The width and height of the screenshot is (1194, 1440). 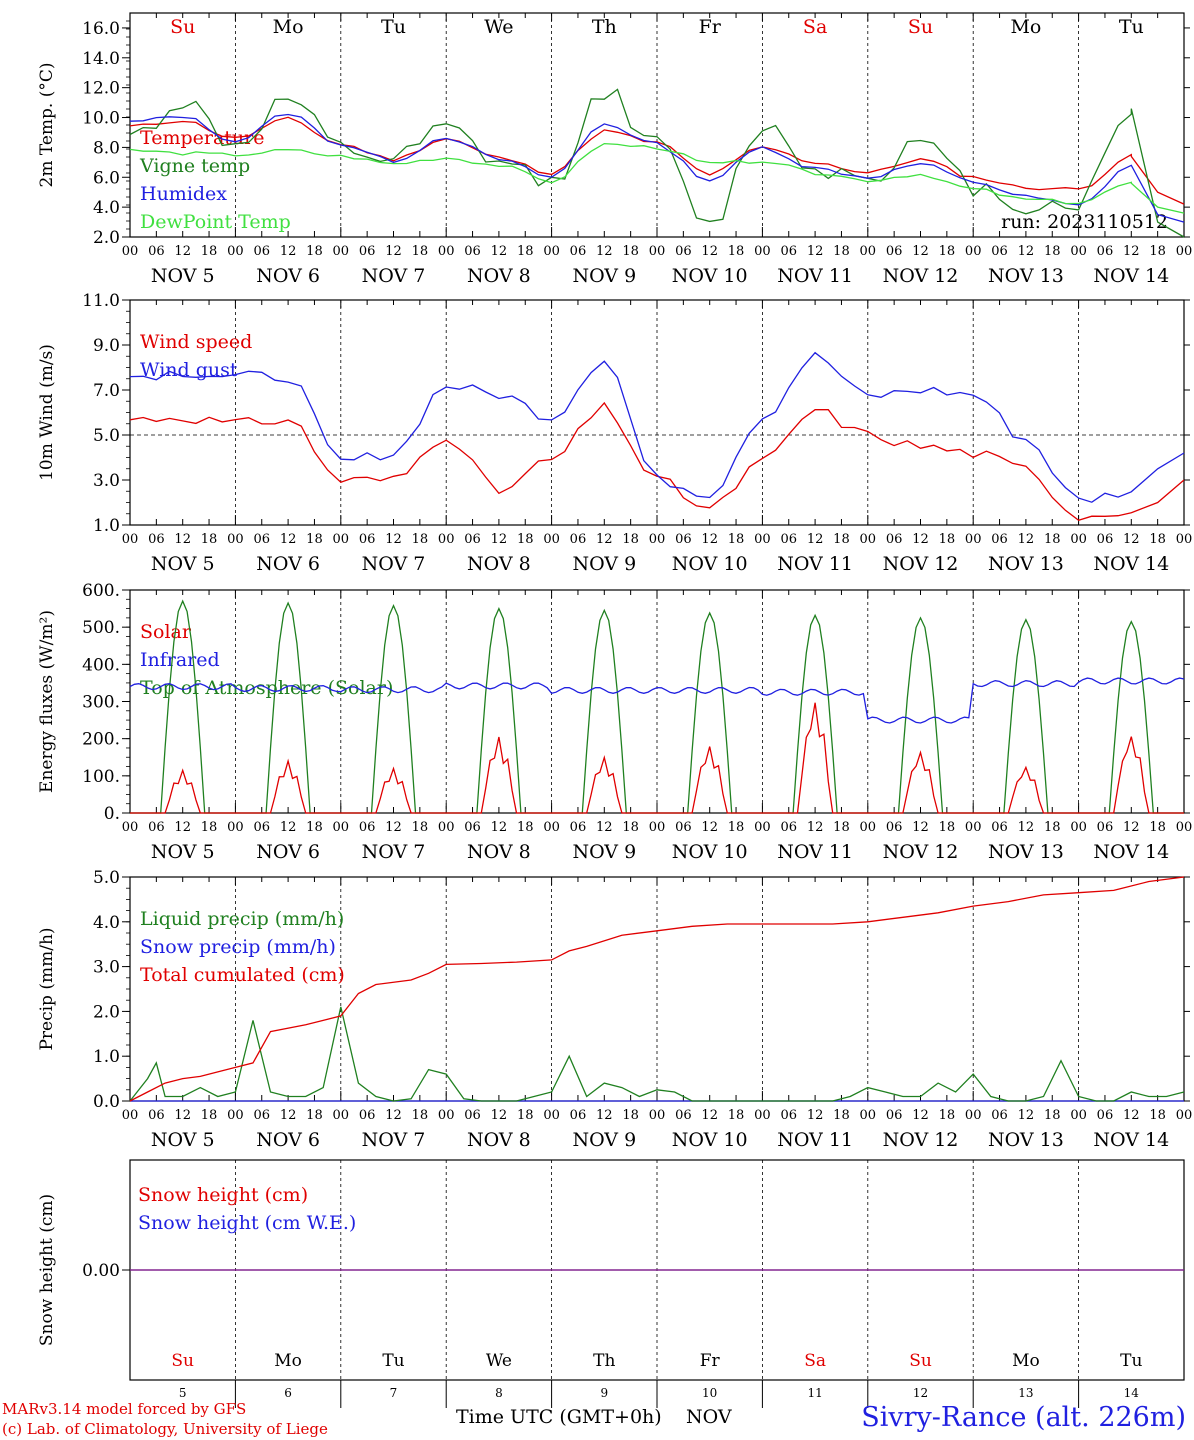 What do you see at coordinates (124, 1409) in the screenshot?
I see `model-credit: MARv3.14 model forced by GFS` at bounding box center [124, 1409].